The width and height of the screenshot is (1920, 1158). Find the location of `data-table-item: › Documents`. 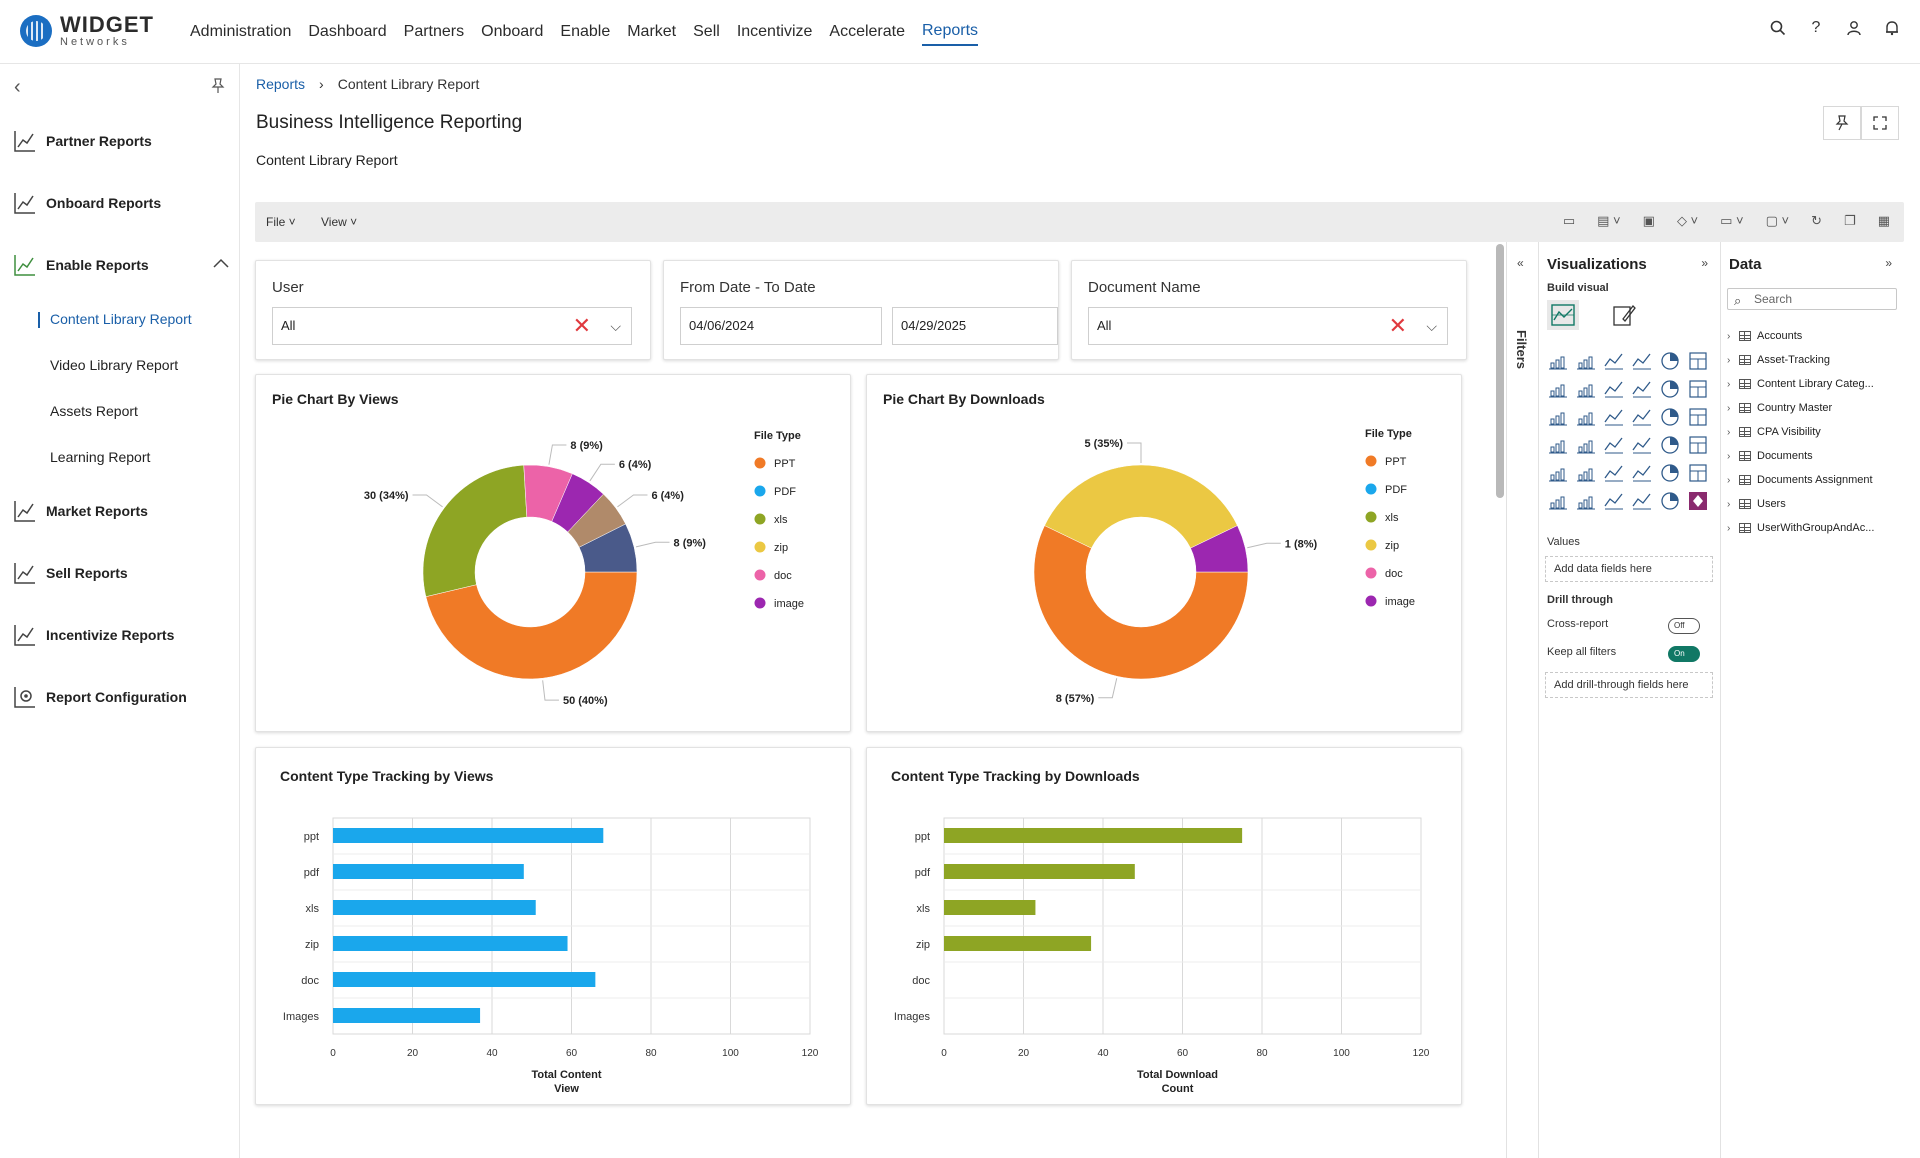

data-table-item: › Documents is located at coordinates (1800, 456).